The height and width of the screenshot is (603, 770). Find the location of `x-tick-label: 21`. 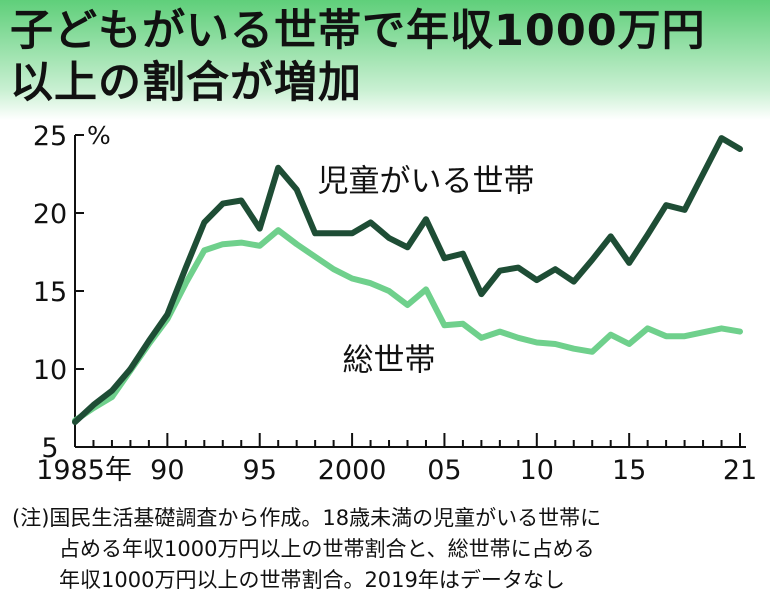

x-tick-label: 21 is located at coordinates (740, 470).